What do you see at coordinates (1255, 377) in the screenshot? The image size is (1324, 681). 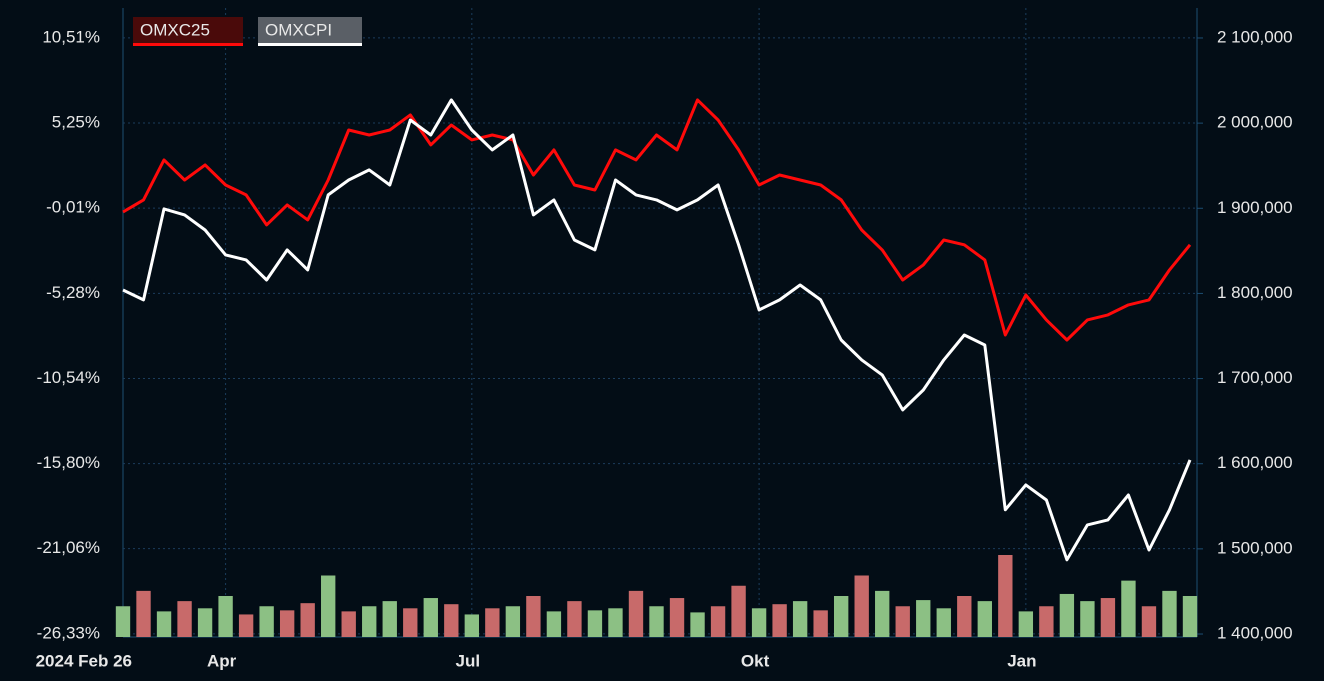 I see `y2-tick-label: 1 700,000` at bounding box center [1255, 377].